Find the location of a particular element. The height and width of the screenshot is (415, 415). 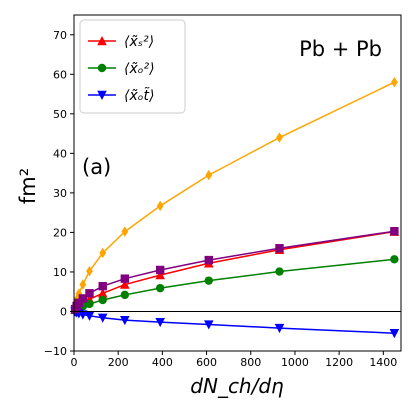

legend: ⟨x̃ₛ²⟩ ⟨x̃ₒ²⟩ ⟨x̃ₒt̃⟩ is located at coordinates (132, 66).